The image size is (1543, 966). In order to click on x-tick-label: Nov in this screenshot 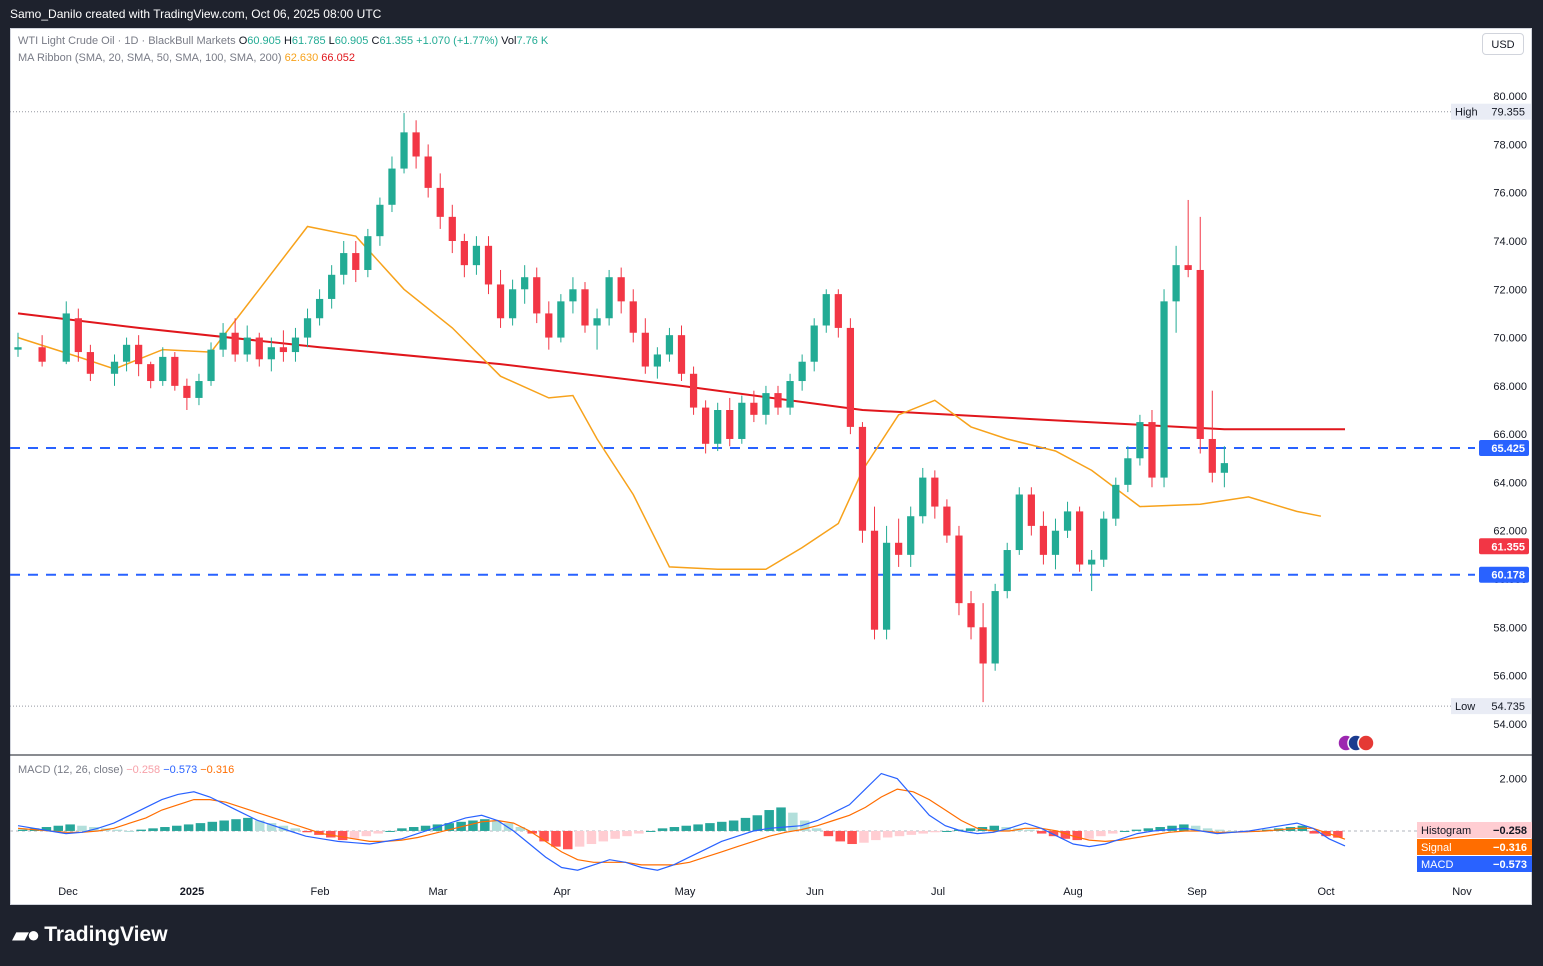, I will do `click(1462, 892)`.